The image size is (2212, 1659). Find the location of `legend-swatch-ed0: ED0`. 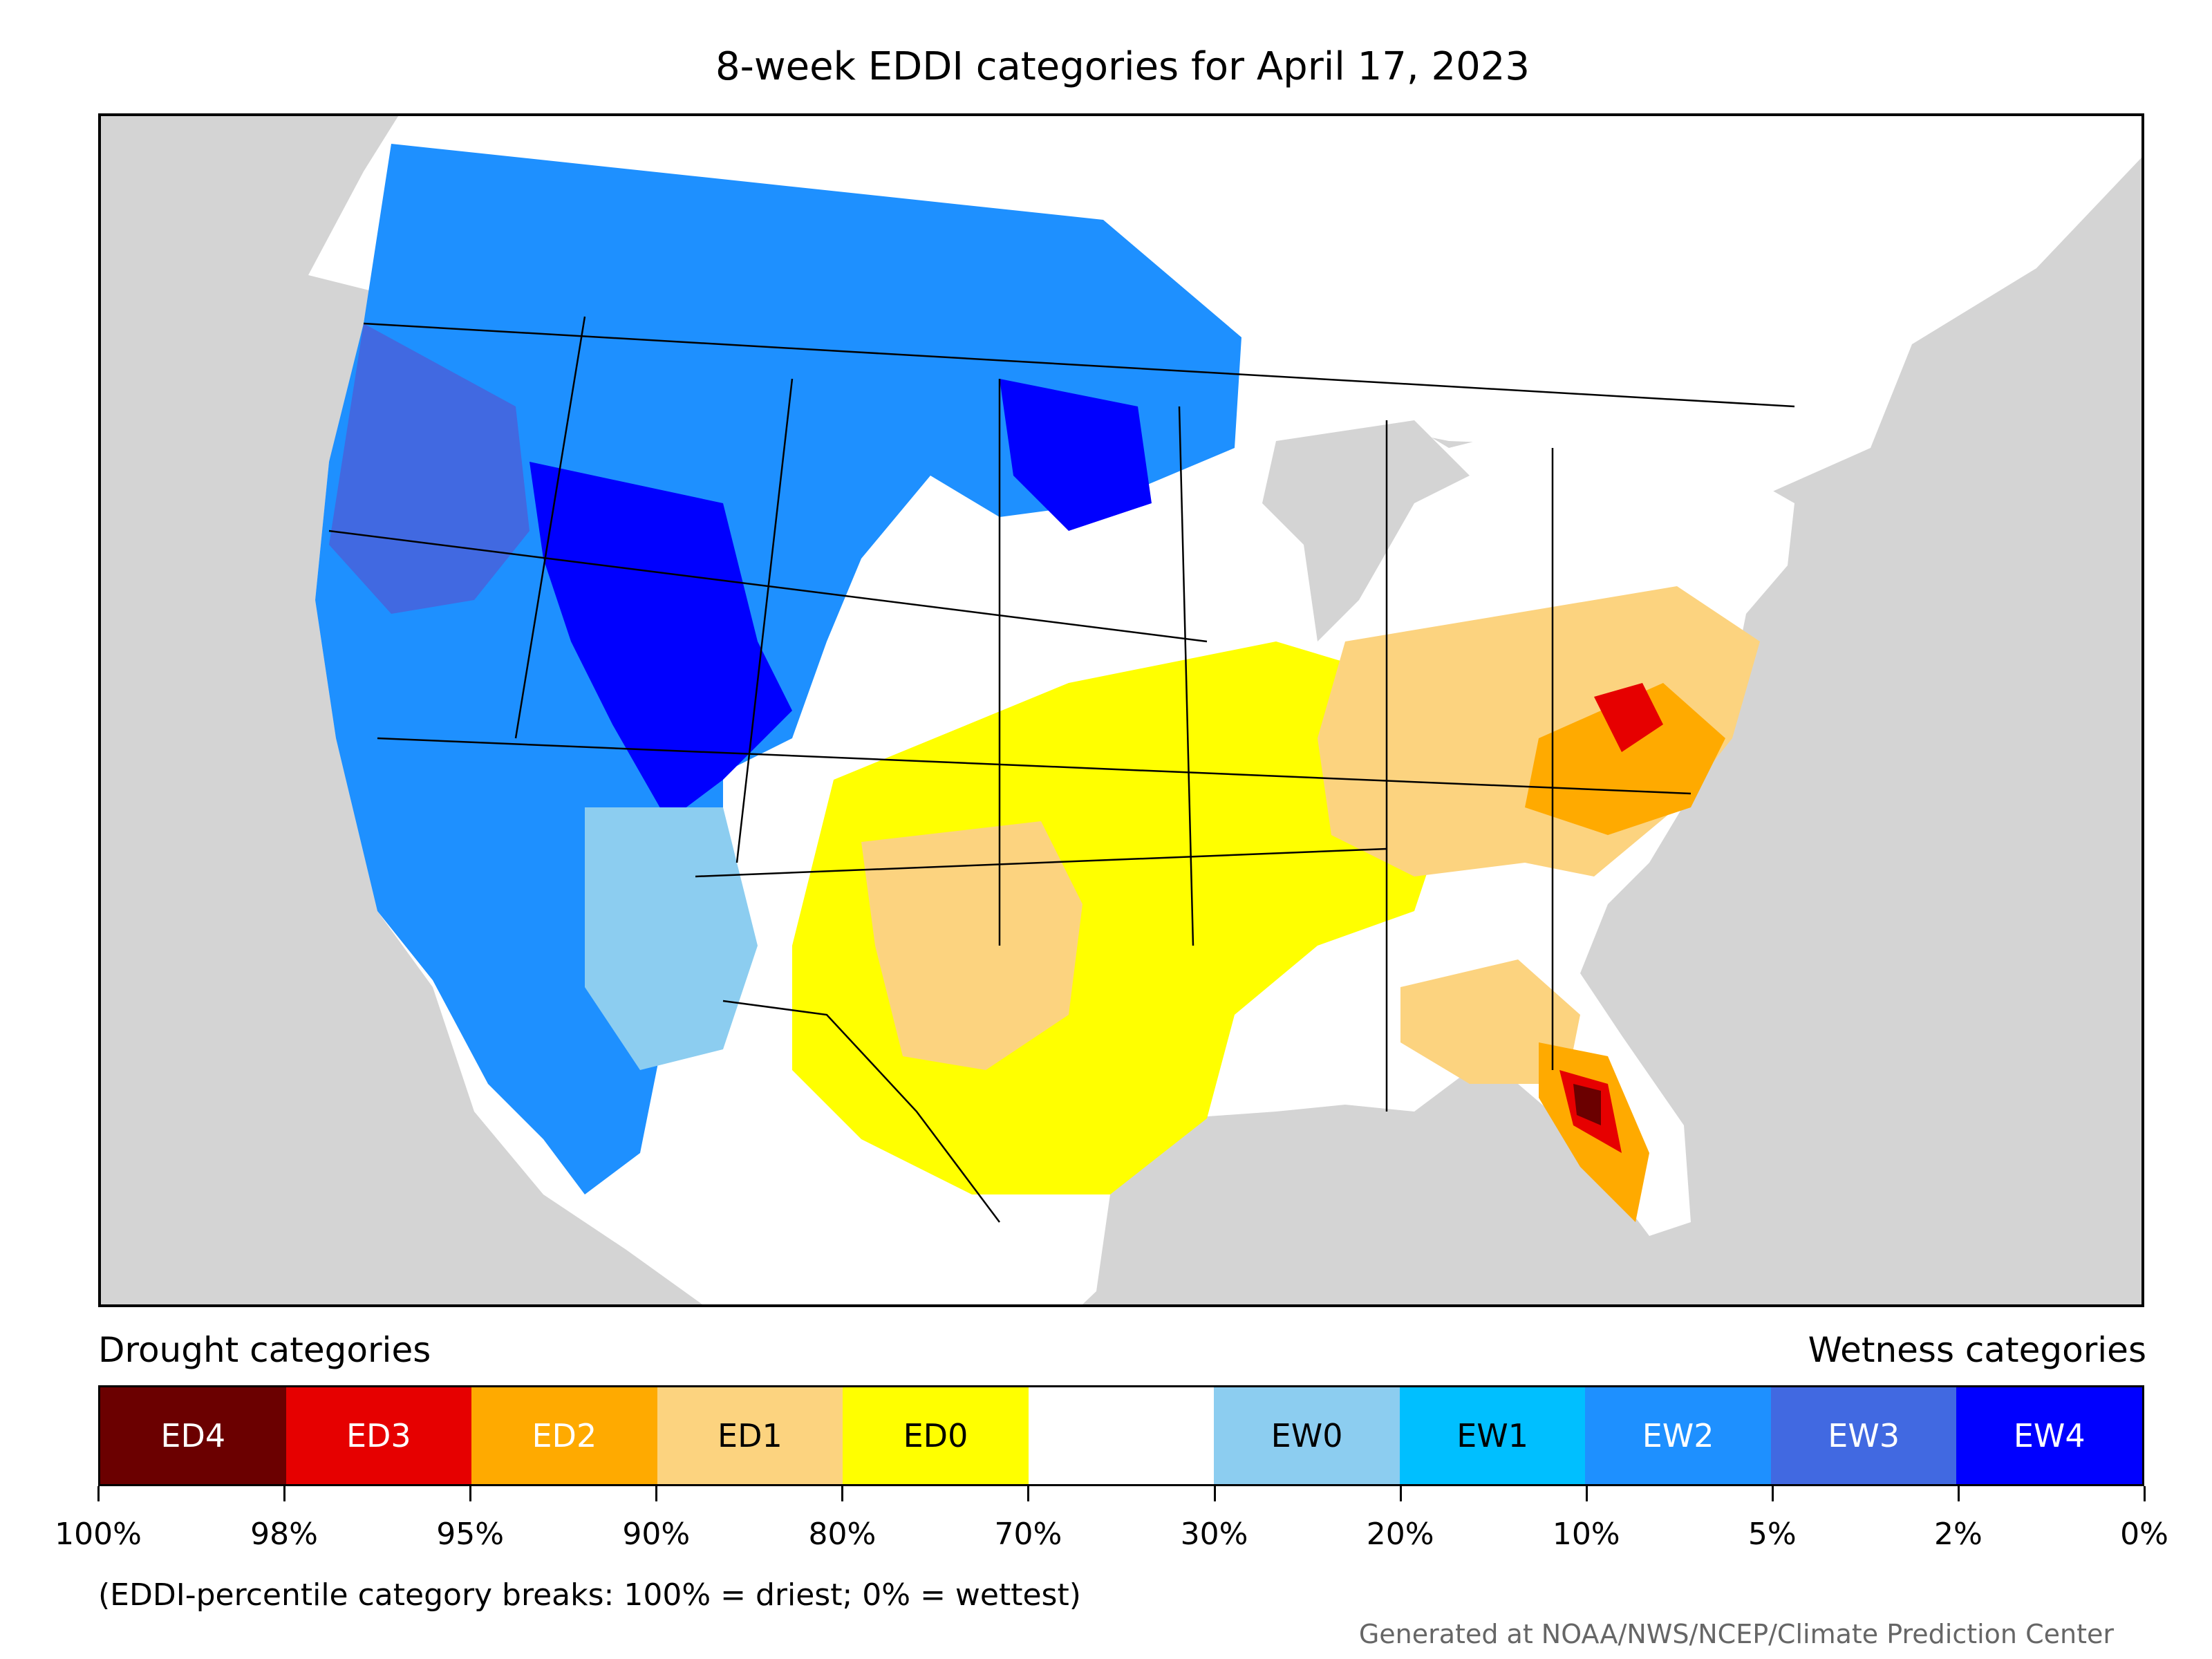

legend-swatch-ed0: ED0 is located at coordinates (936, 1436).